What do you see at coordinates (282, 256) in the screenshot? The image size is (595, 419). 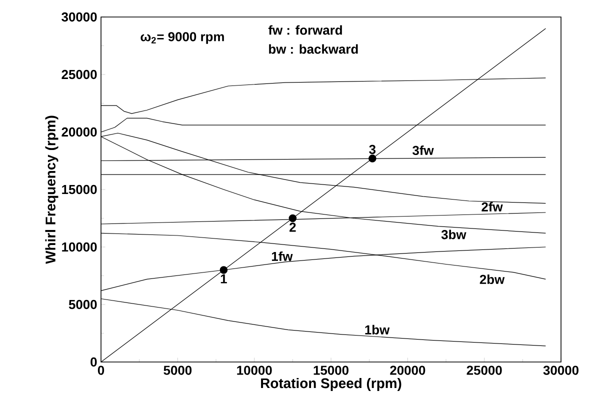 I see `annotation: 1fw` at bounding box center [282, 256].